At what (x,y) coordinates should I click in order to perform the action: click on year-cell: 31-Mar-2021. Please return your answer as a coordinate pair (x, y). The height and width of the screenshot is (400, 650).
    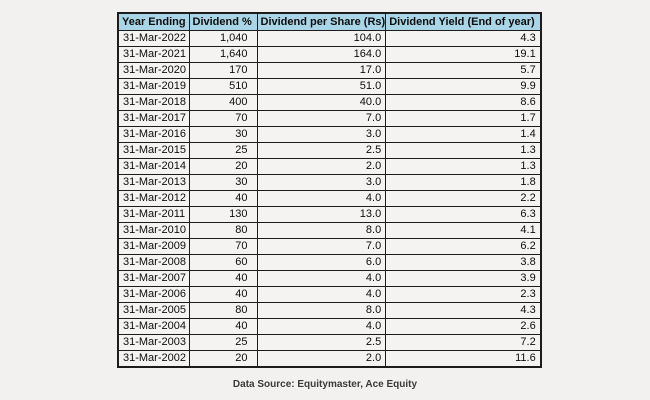
    Looking at the image, I should click on (153, 54).